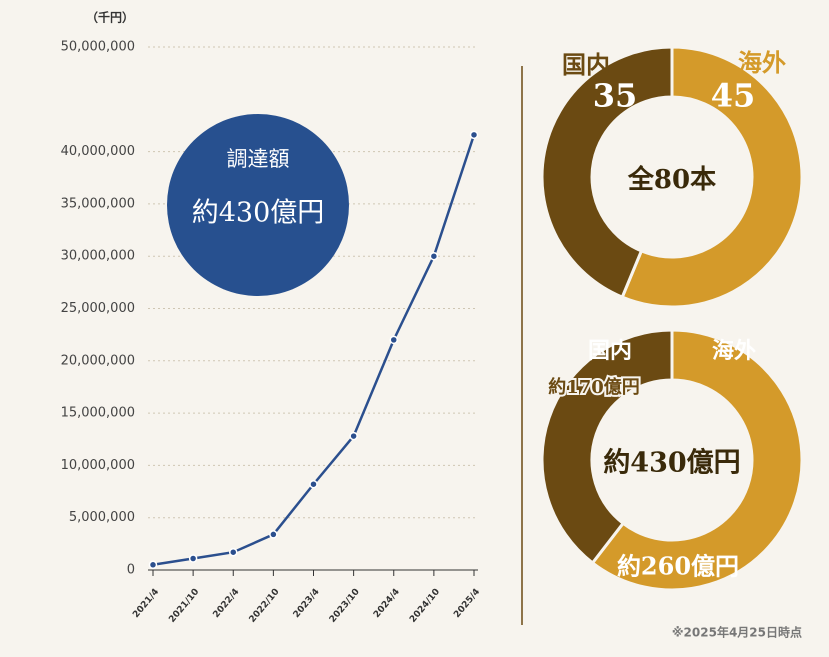  I want to click on badge, so click(258, 205).